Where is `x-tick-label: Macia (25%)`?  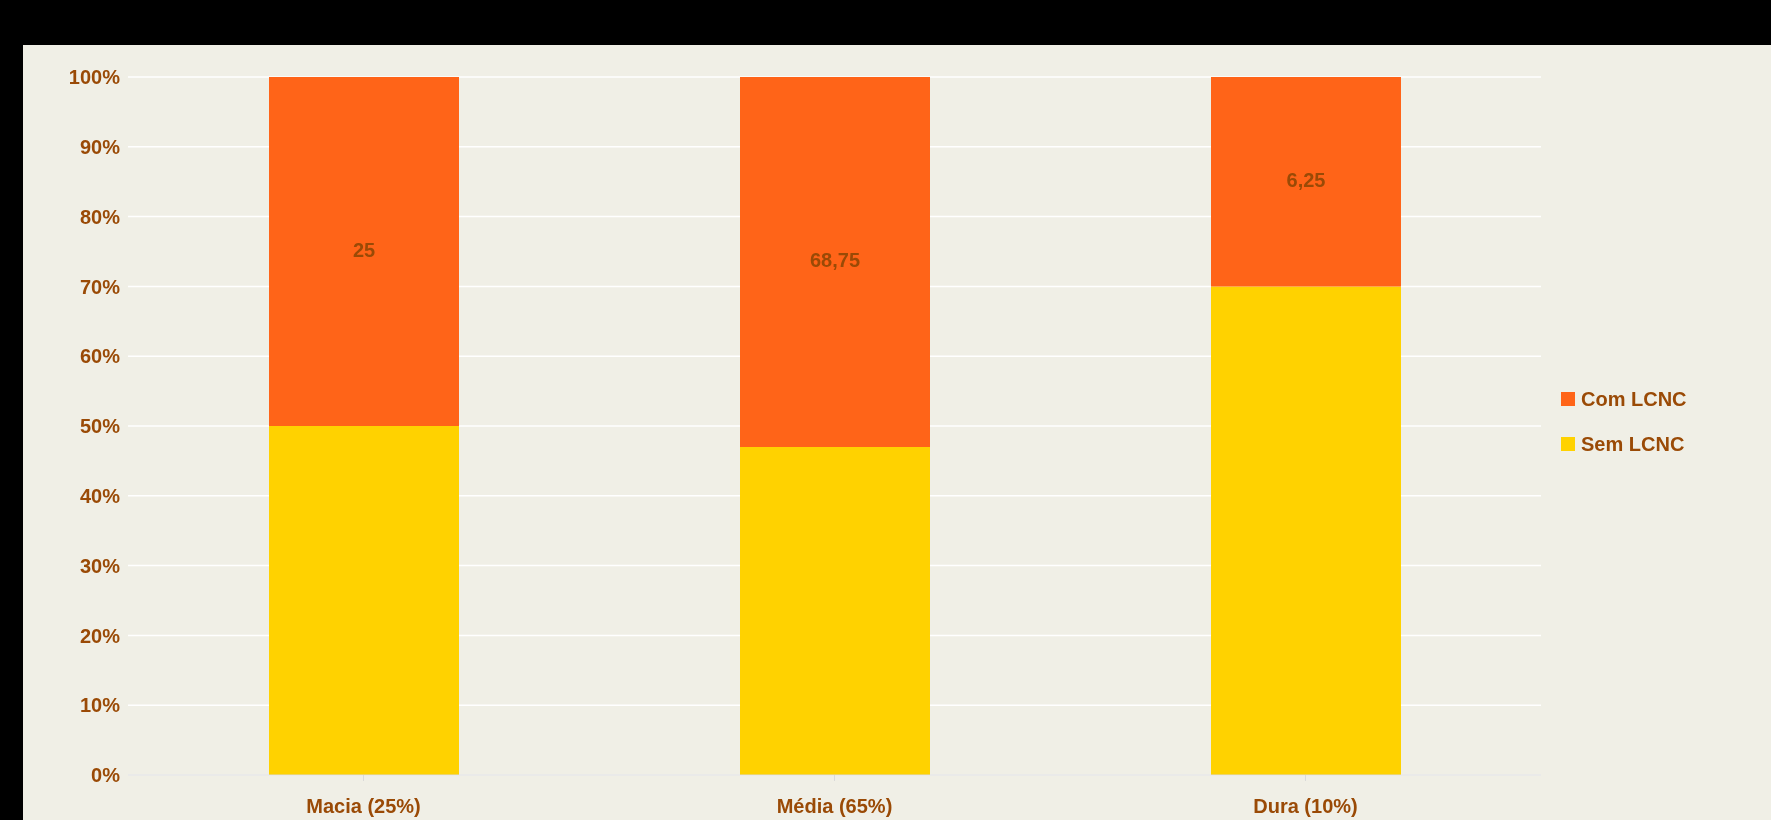
x-tick-label: Macia (25%) is located at coordinates (363, 806).